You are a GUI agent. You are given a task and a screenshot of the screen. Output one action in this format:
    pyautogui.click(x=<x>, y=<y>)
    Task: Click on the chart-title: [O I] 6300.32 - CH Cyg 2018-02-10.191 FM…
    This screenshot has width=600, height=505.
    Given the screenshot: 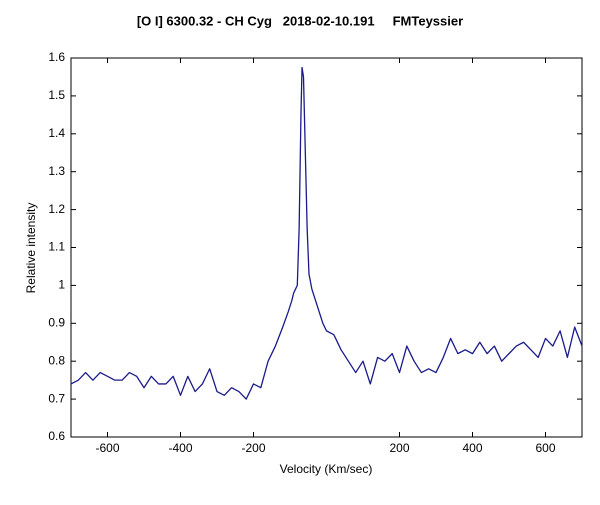 What is the action you would take?
    pyautogui.click(x=300, y=20)
    